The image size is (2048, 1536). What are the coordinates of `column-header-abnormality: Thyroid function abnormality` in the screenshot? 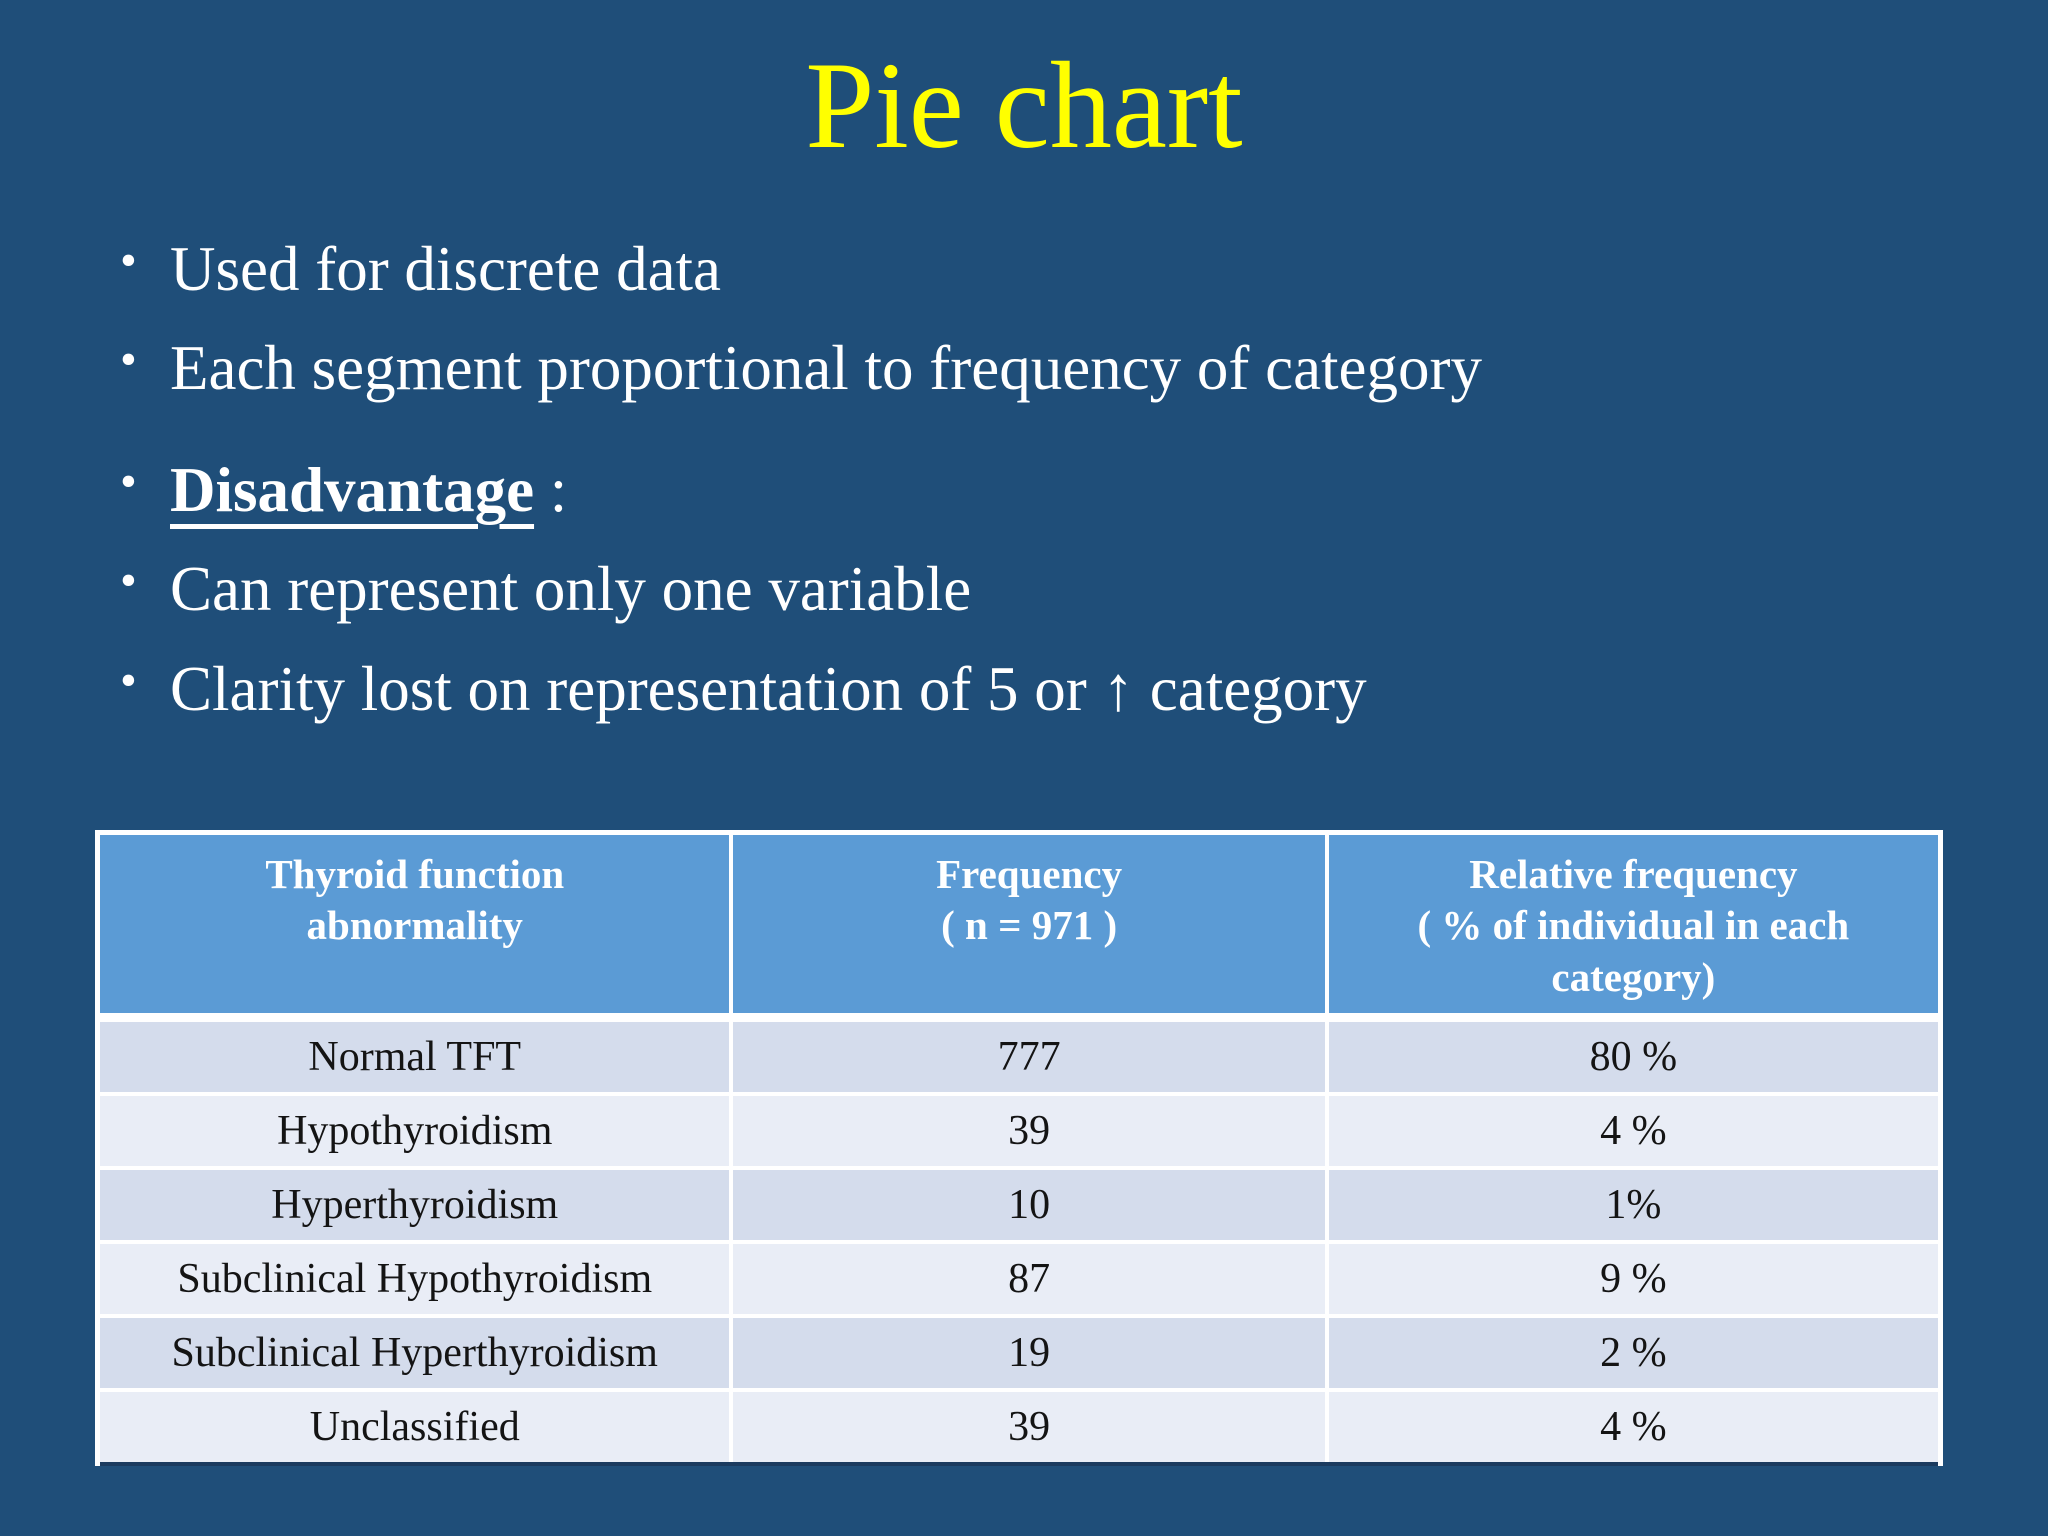 It's located at (414, 926).